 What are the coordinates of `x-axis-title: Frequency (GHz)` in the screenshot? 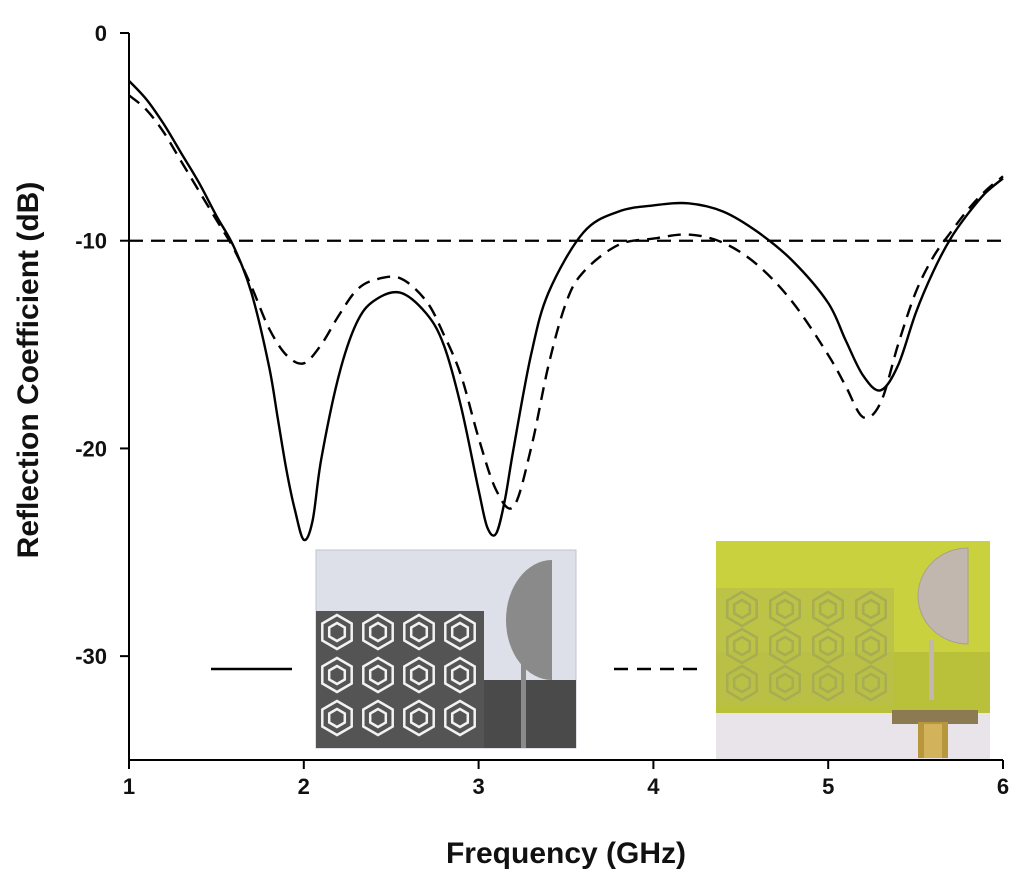 It's located at (566, 853).